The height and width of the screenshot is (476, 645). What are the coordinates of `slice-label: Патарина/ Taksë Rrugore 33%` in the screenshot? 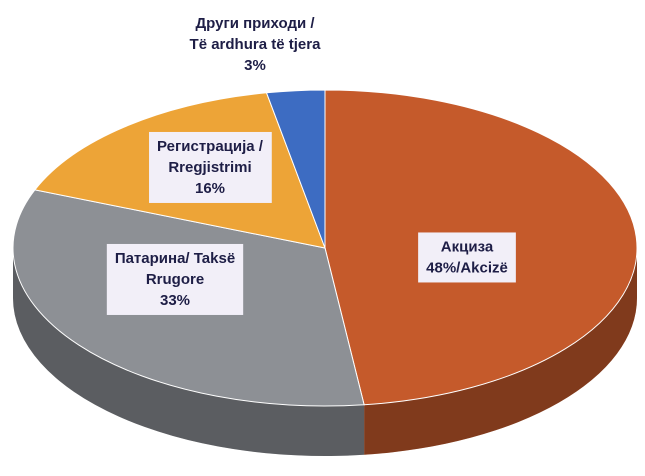 It's located at (175, 279).